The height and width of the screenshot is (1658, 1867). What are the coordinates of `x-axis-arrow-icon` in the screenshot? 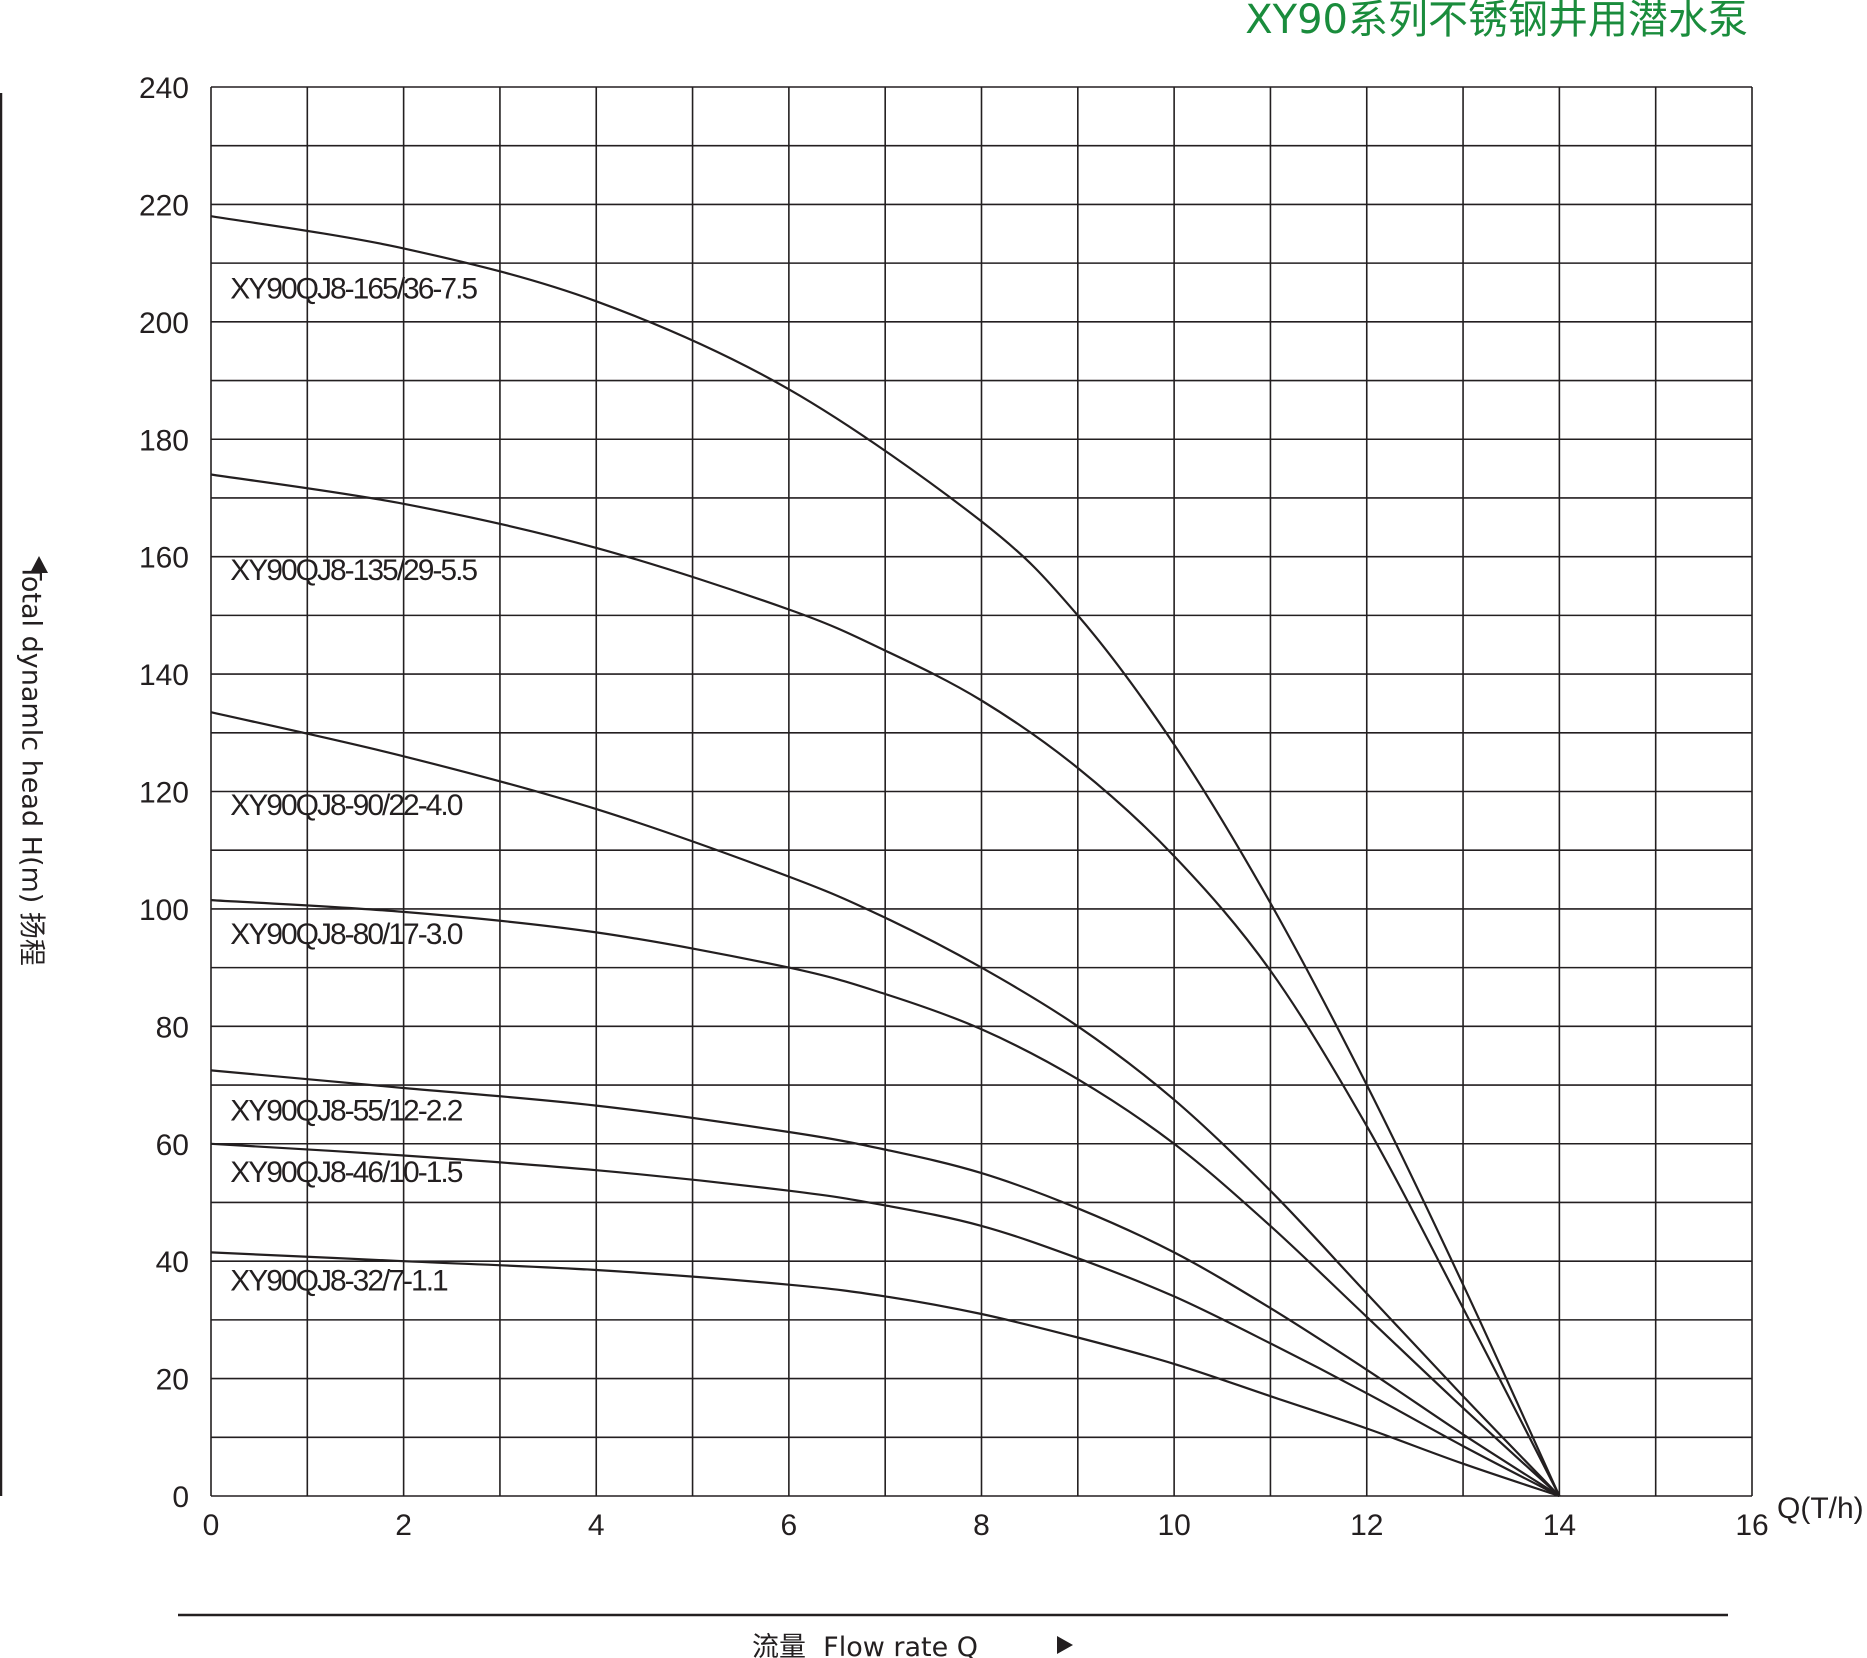 It's located at (1065, 1645).